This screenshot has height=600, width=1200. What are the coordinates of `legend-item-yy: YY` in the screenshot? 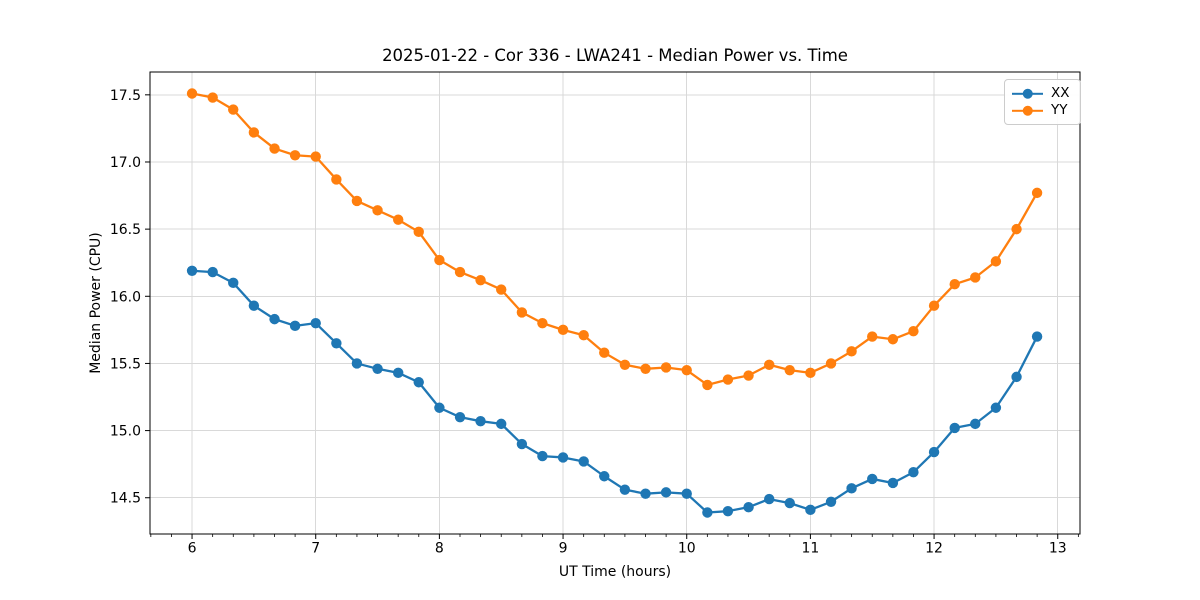 It's located at (1041, 110).